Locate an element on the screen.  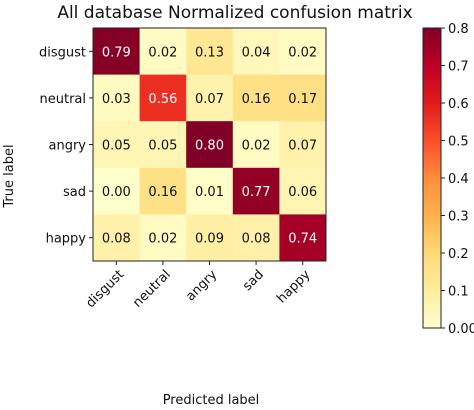
cell-value-label: 0.17 is located at coordinates (302, 99).